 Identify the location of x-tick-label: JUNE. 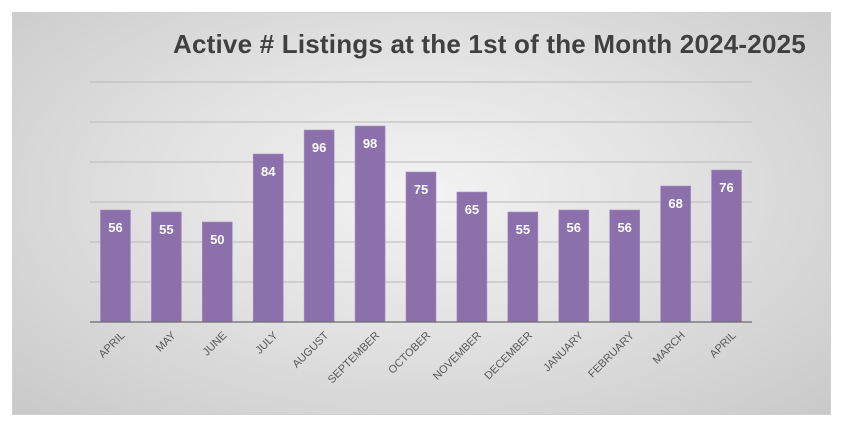
(215, 344).